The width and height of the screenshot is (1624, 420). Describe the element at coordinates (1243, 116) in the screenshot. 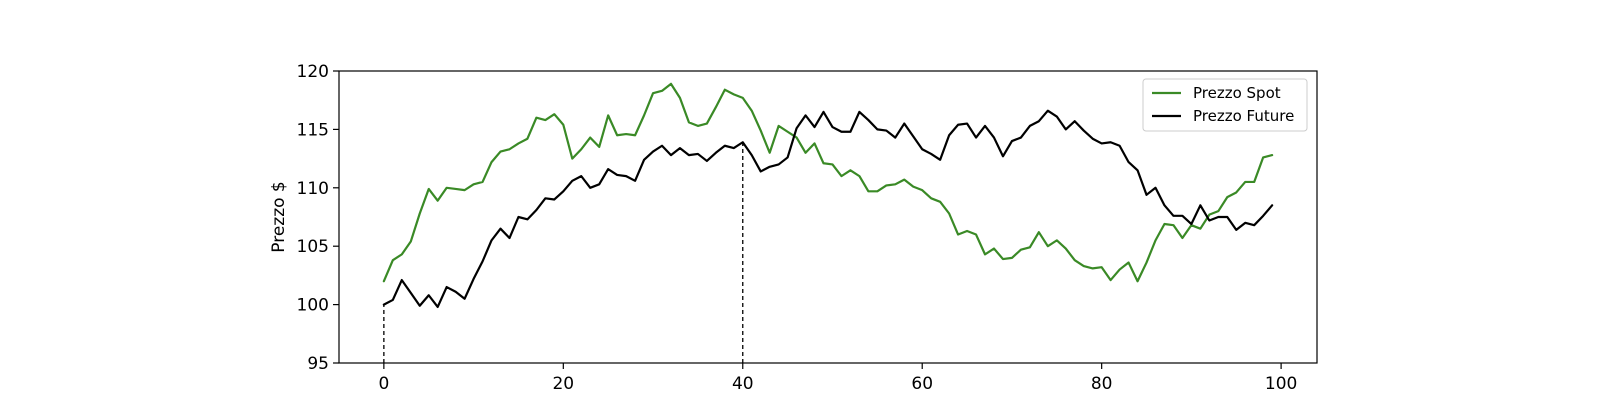

I see `legend-label-1: Prezzo Future` at that location.